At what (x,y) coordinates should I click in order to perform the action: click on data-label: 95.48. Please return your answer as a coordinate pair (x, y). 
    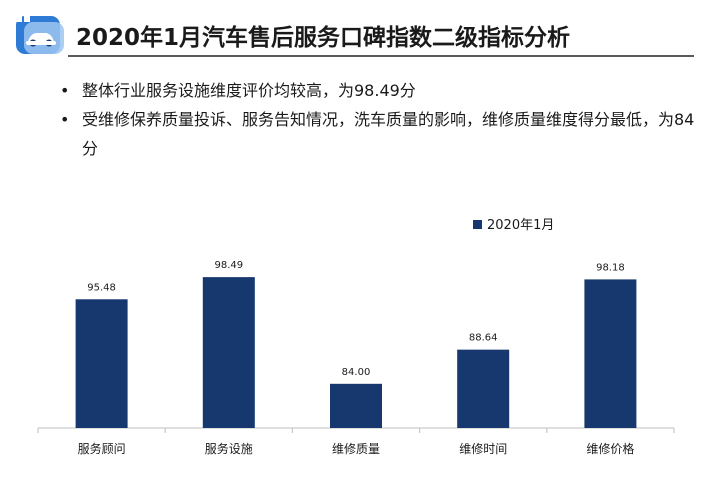
    Looking at the image, I should click on (101, 287).